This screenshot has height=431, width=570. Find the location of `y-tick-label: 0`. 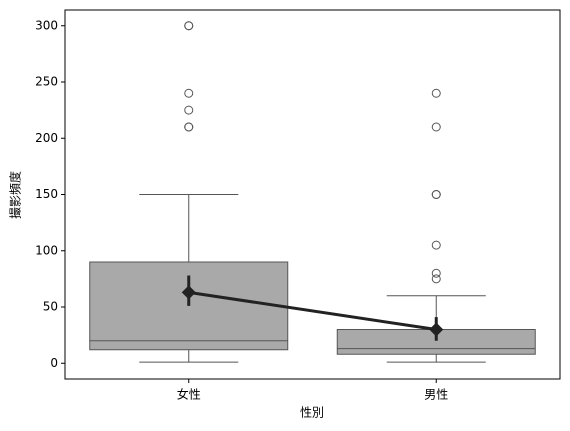

y-tick-label: 0 is located at coordinates (54, 363).